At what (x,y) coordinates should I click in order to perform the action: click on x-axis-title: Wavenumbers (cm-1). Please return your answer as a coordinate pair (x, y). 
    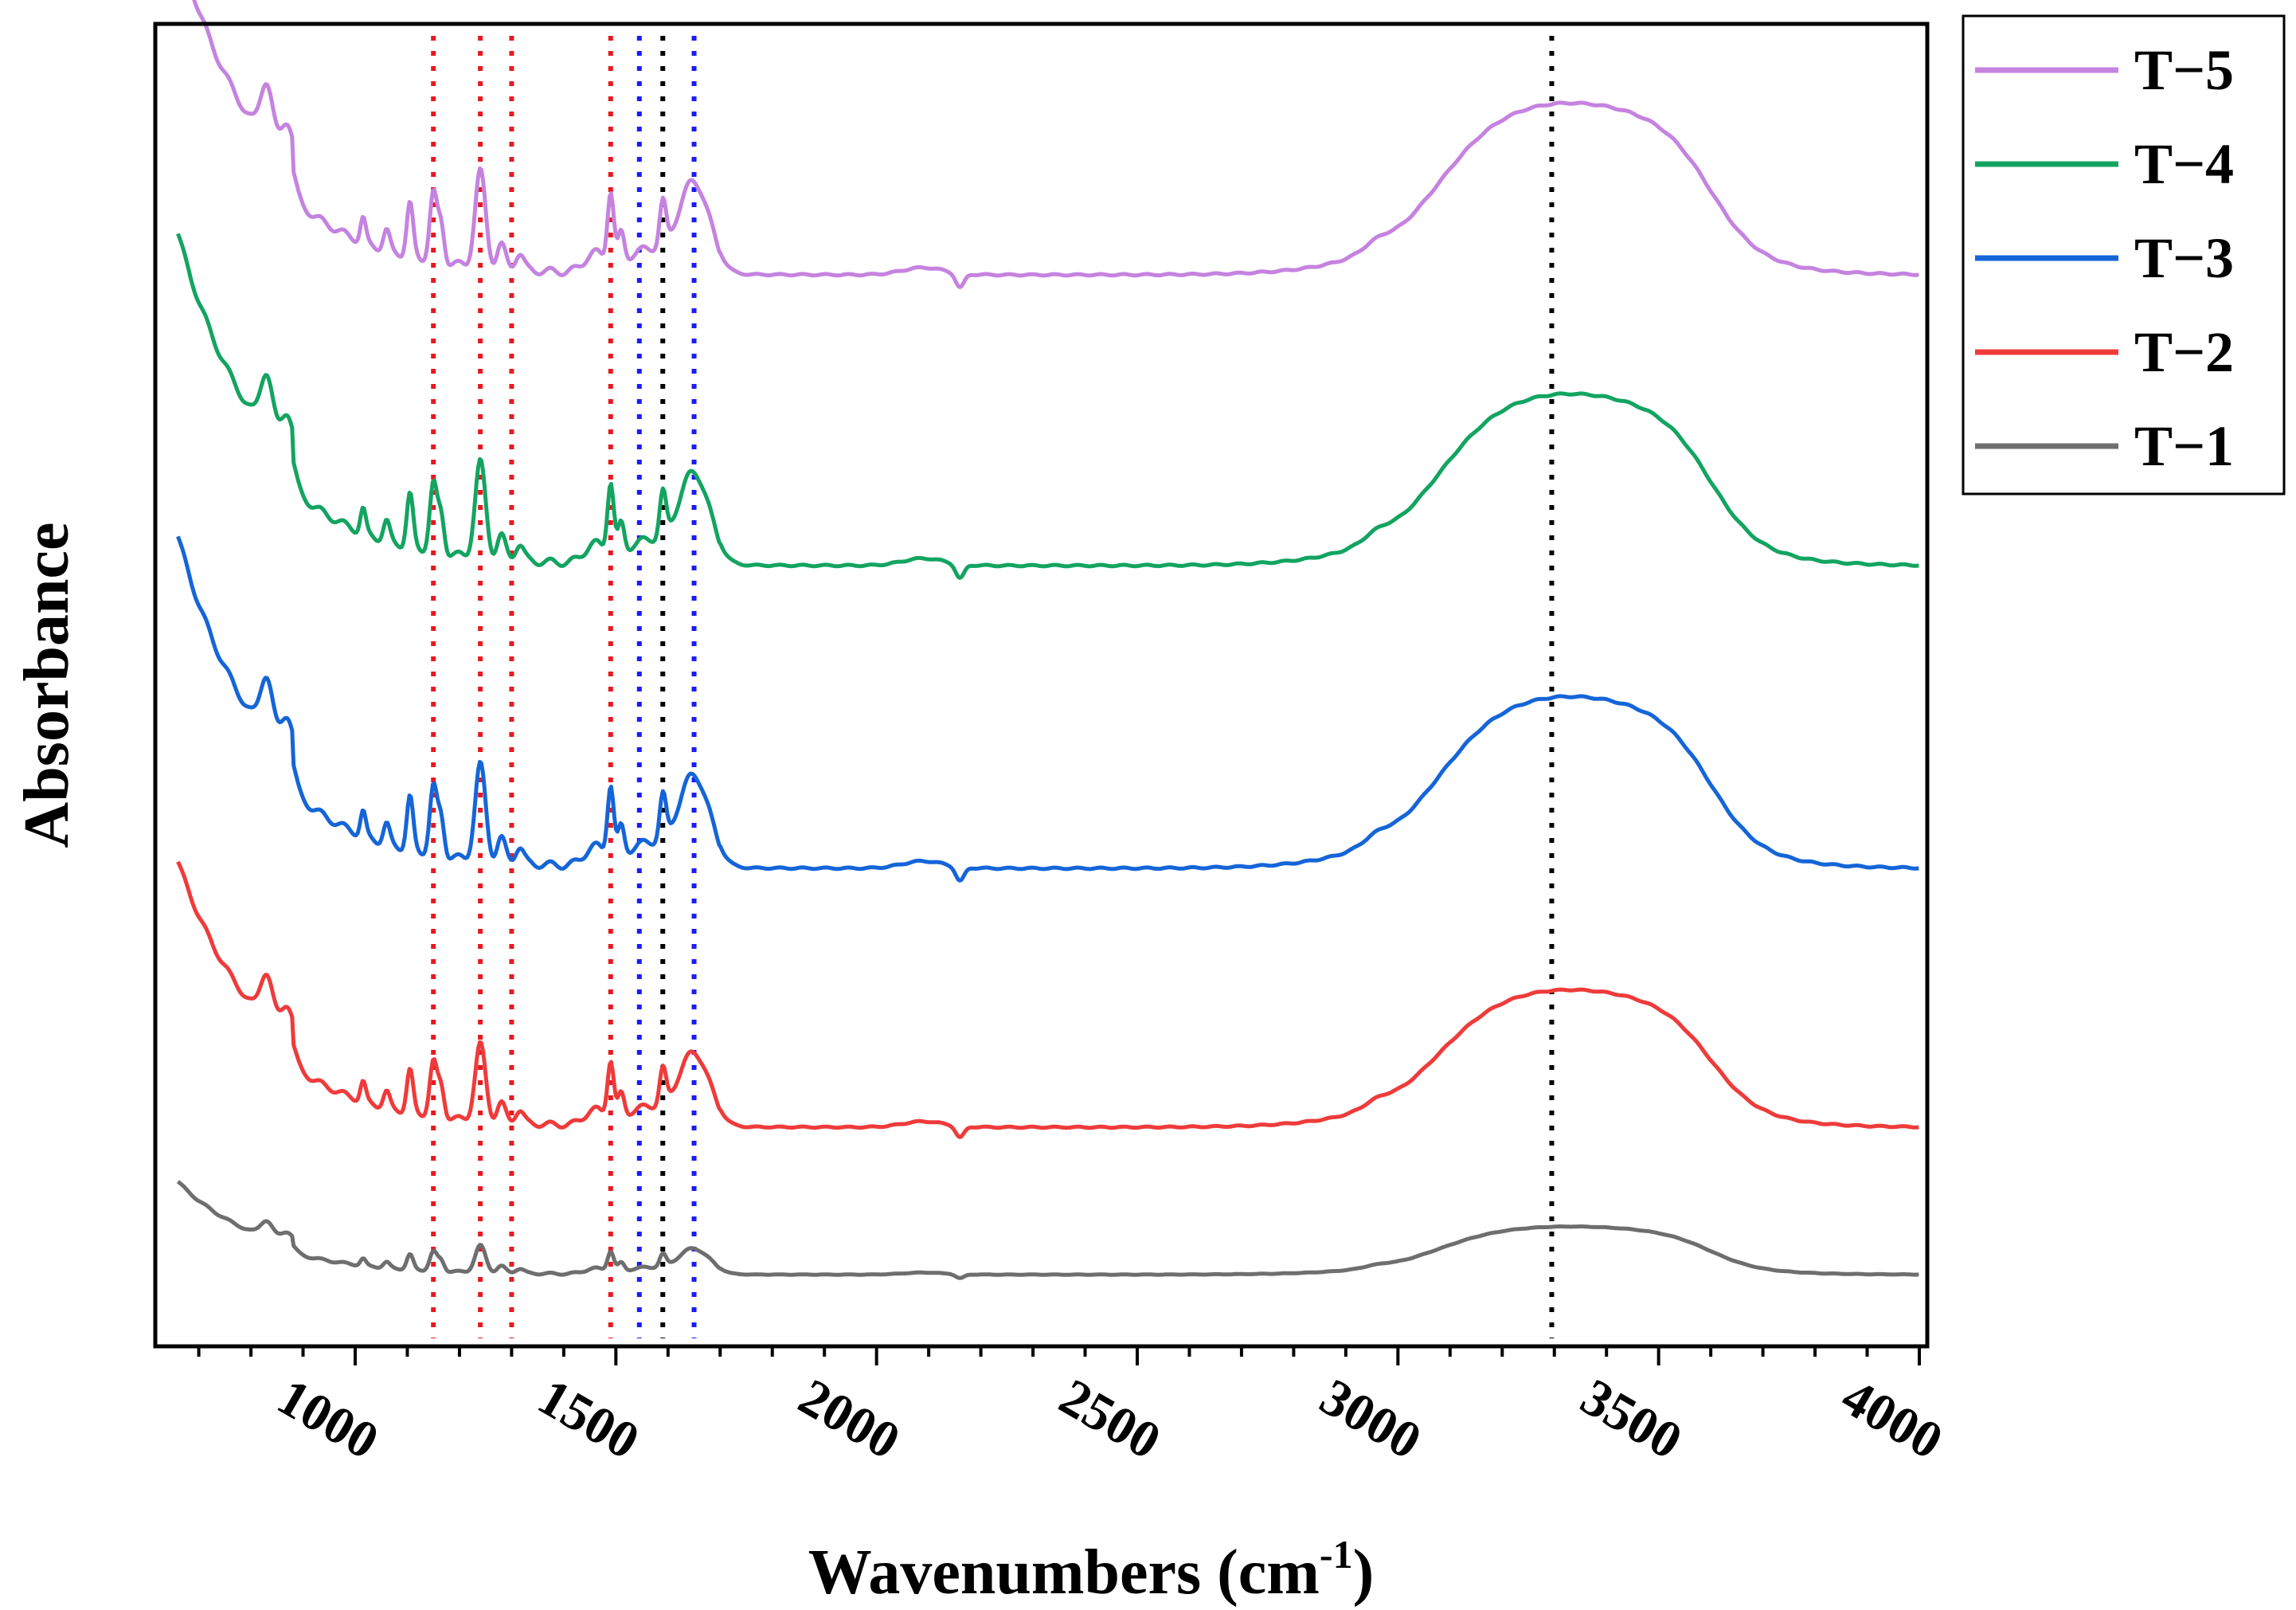
    Looking at the image, I should click on (1091, 1570).